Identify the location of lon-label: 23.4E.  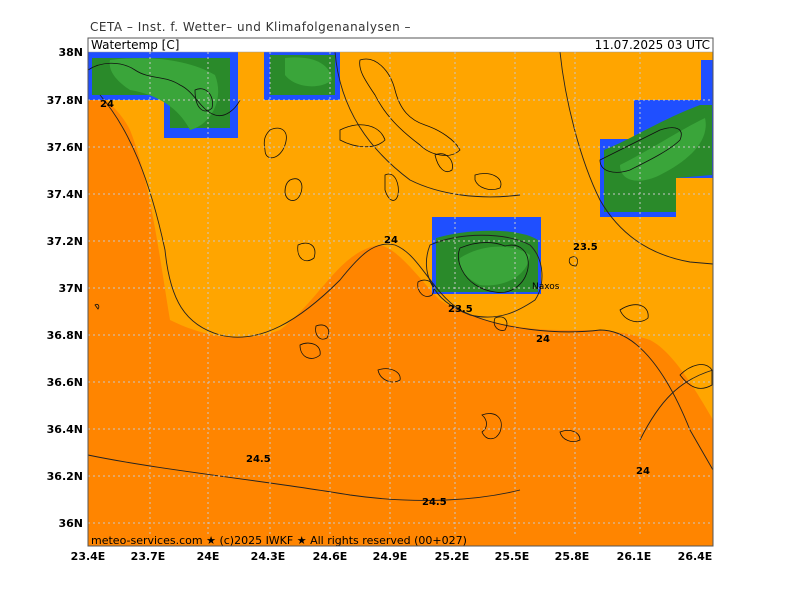
(88, 556).